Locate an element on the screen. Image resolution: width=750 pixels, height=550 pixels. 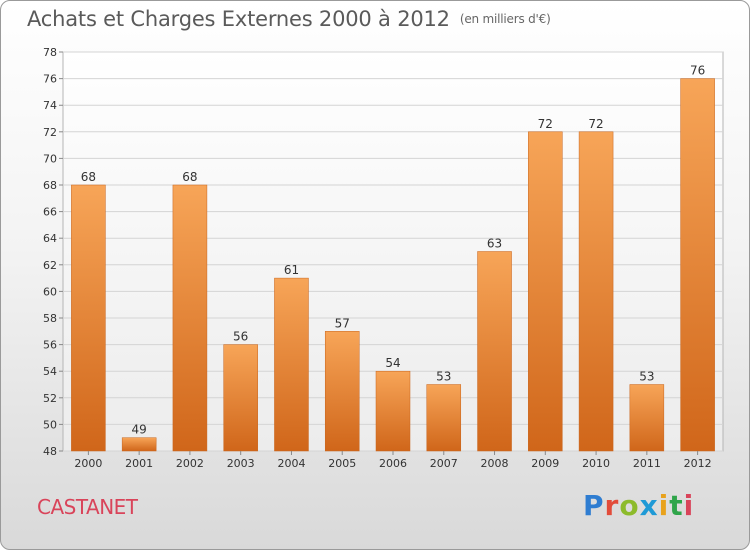
data-label: 61 is located at coordinates (291, 270).